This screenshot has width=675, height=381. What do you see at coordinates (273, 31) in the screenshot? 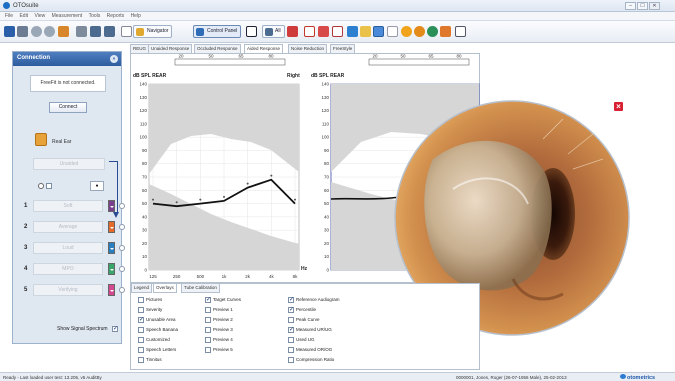
I see `all-button: All` at bounding box center [273, 31].